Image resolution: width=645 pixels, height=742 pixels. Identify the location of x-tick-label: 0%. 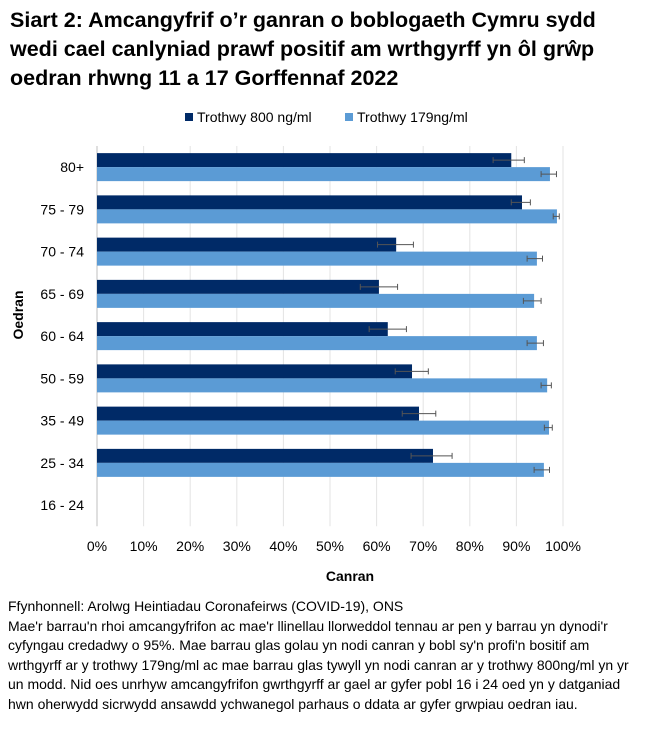
(97, 546).